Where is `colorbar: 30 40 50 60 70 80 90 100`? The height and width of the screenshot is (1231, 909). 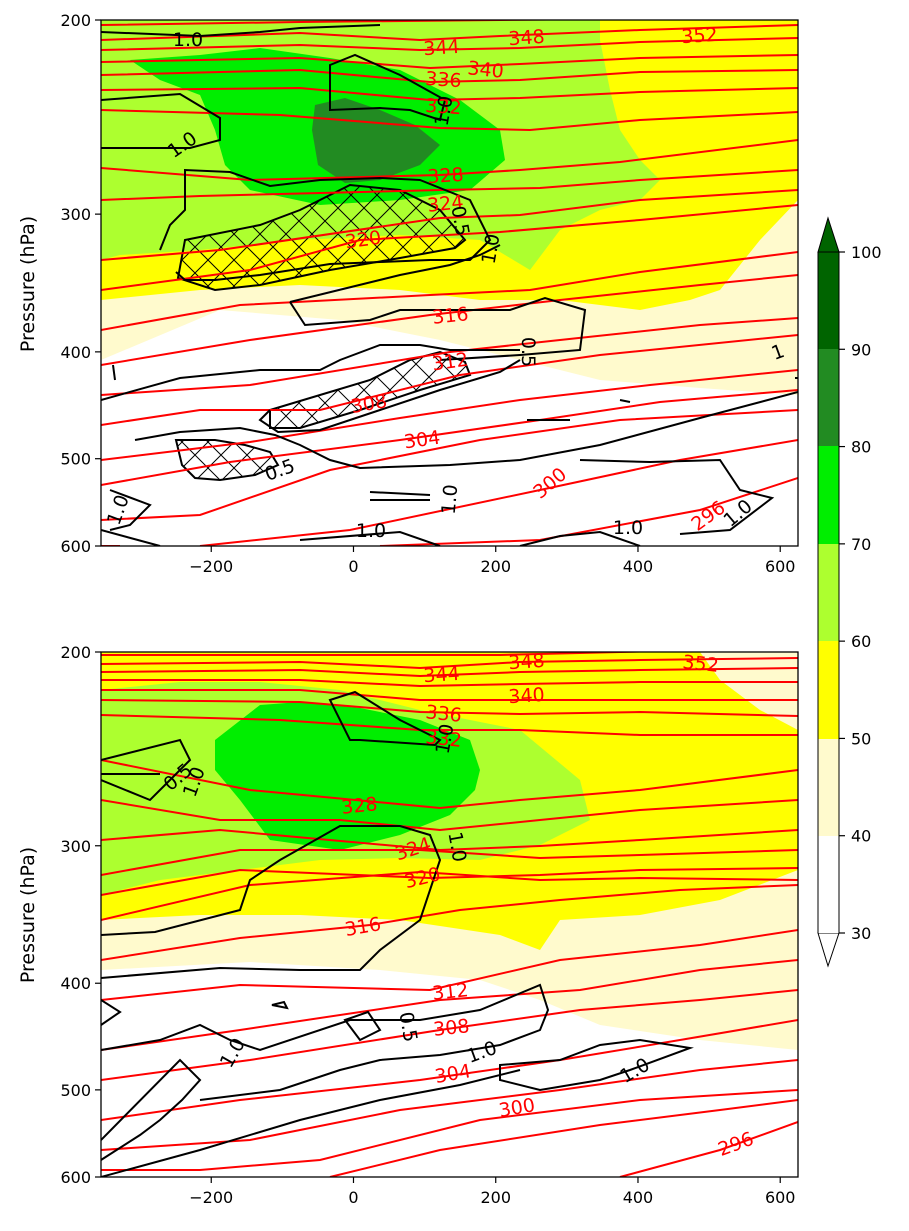 colorbar: 30 40 50 60 70 80 90 100 is located at coordinates (849, 592).